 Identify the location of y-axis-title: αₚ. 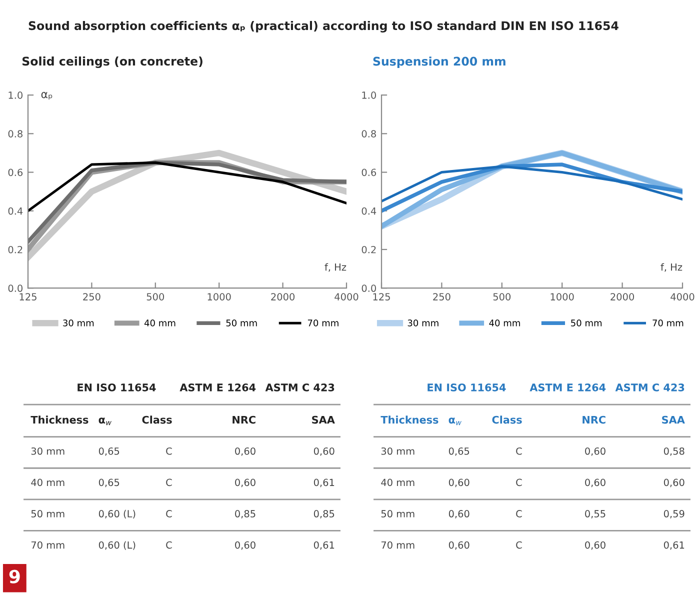
(46, 96).